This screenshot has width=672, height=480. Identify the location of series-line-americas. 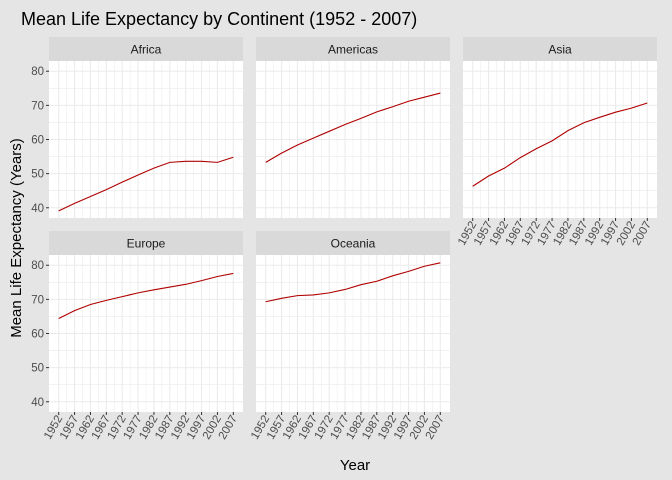
(353, 127).